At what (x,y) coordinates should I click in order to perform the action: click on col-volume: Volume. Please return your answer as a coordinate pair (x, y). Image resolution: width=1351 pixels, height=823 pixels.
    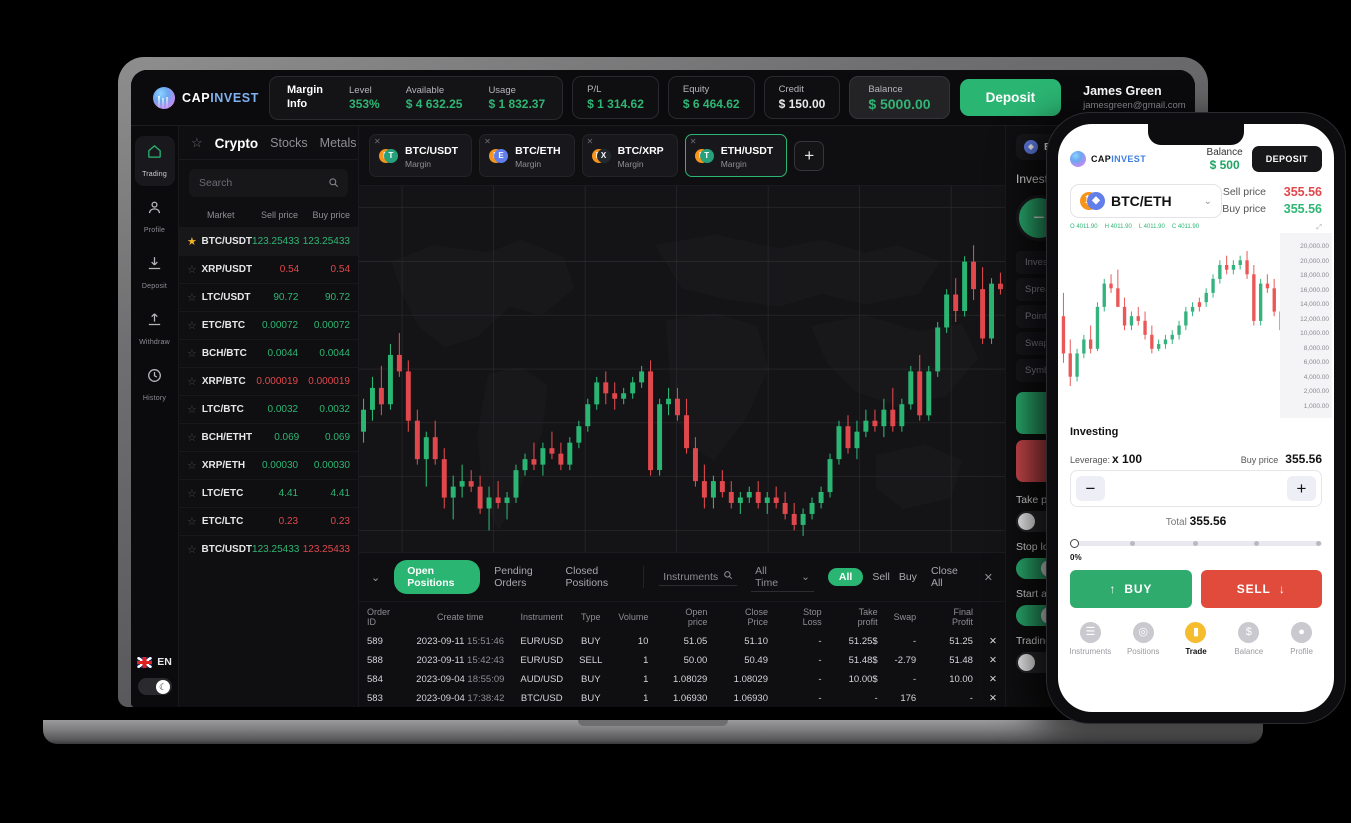
    Looking at the image, I should click on (633, 617).